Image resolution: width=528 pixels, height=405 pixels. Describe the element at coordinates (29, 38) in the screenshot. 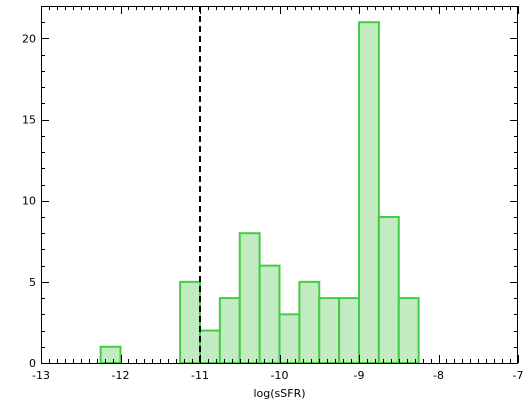

I see `y-tick-label: 20` at that location.